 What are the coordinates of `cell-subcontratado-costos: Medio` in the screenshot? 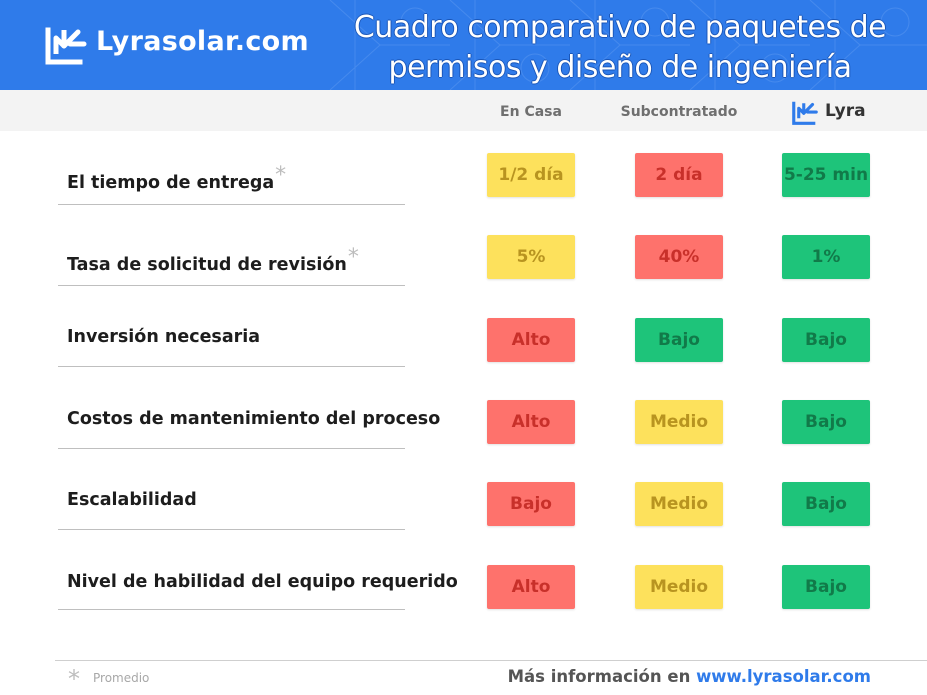 It's located at (679, 422).